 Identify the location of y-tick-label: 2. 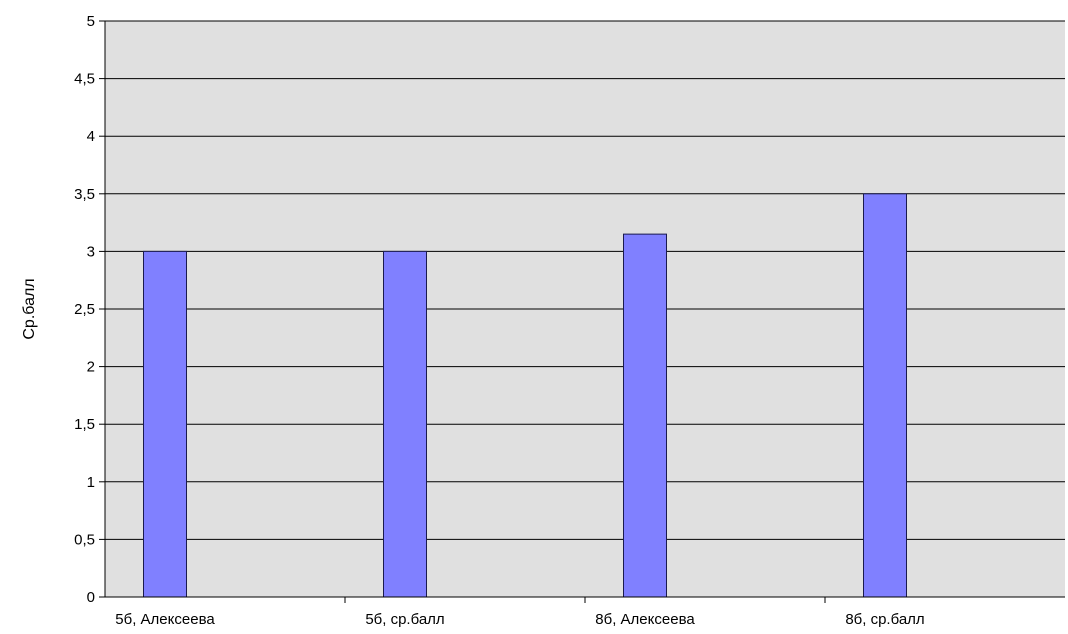
(91, 367).